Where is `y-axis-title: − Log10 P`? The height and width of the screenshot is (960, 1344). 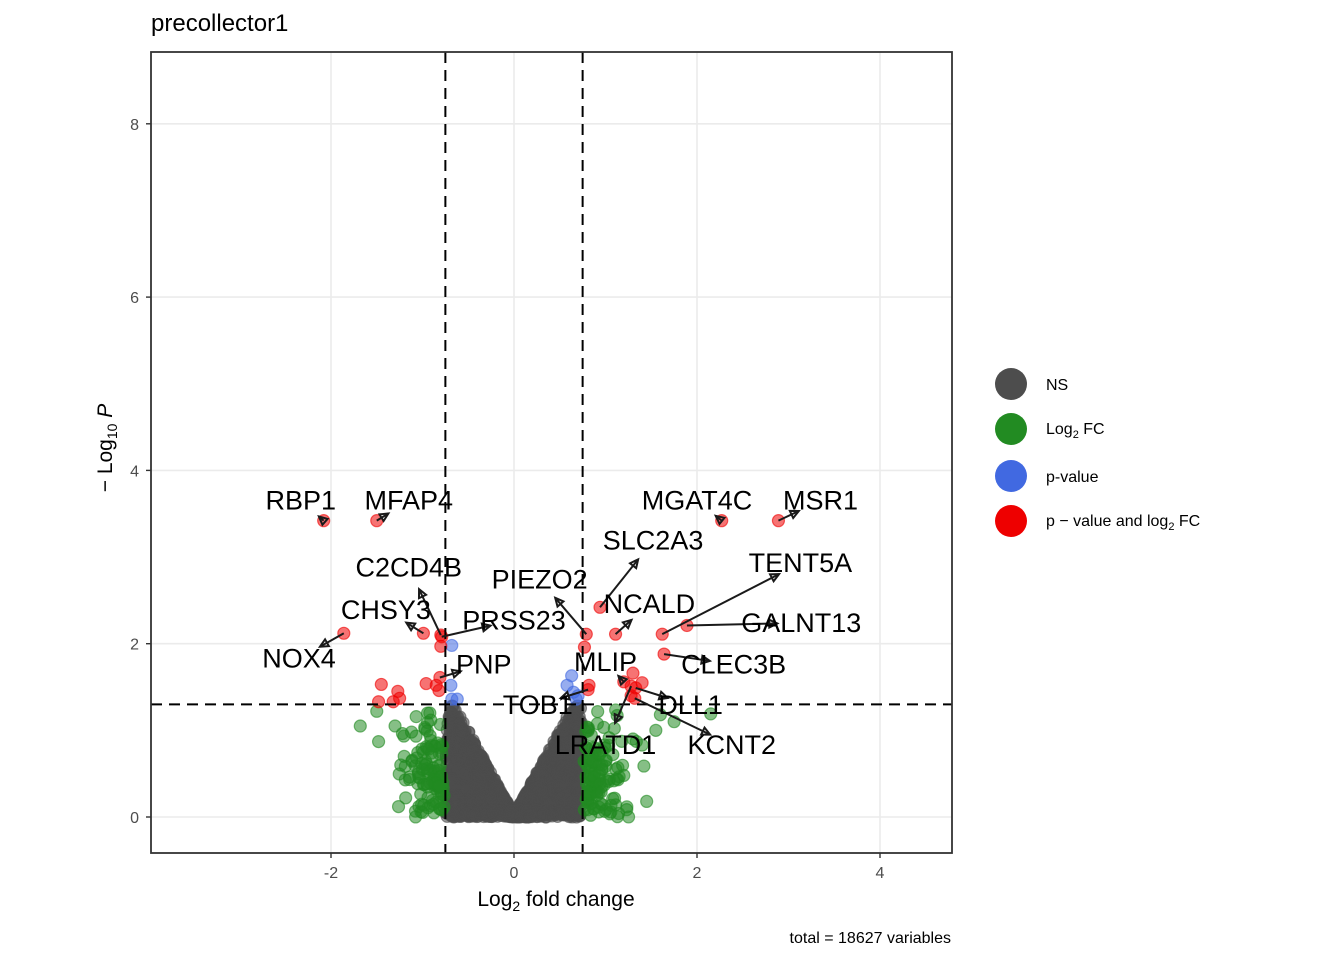
y-axis-title: − Log10 P is located at coordinates (107, 448).